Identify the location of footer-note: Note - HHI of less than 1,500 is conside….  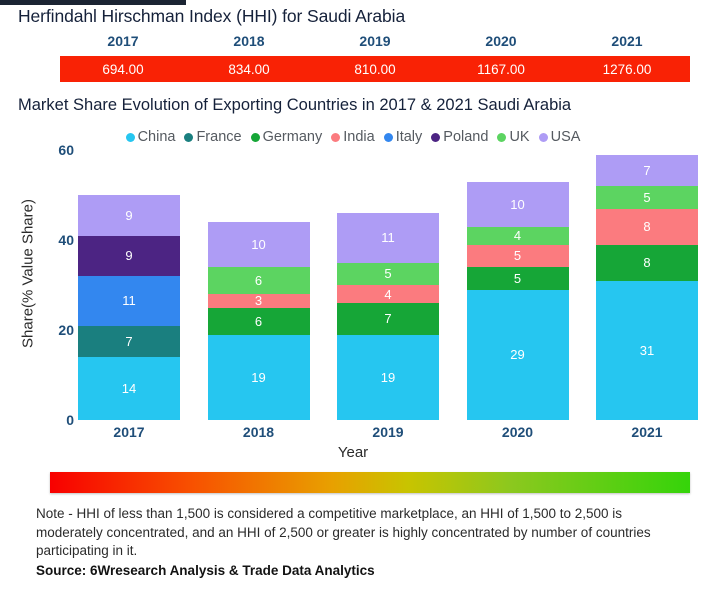
(343, 532).